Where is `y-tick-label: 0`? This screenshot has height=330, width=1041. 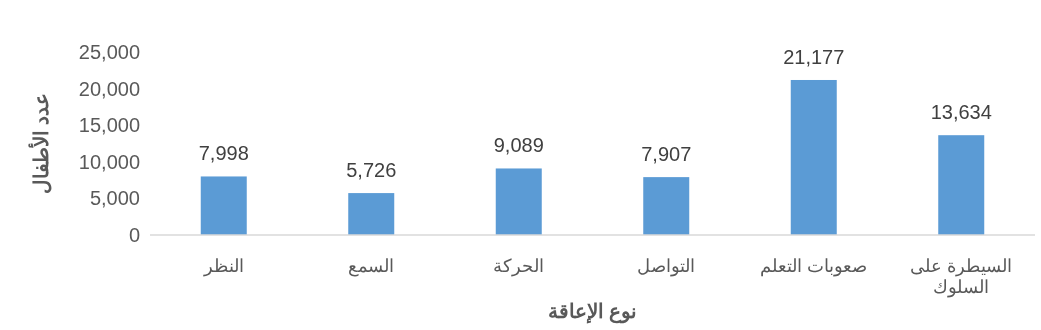 y-tick-label: 0 is located at coordinates (134, 235).